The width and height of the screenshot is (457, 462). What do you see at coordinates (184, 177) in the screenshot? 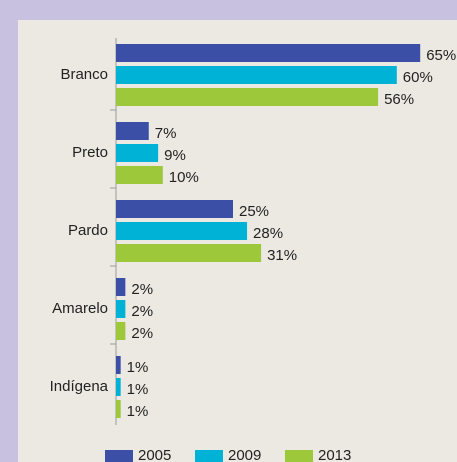
I see `value-label: 10%` at bounding box center [184, 177].